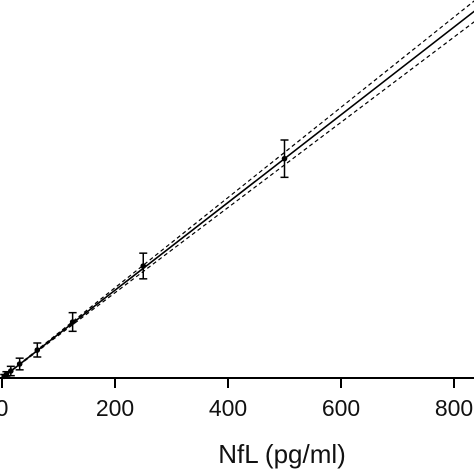  Describe the element at coordinates (454, 408) in the screenshot. I see `x-tick-label: 800` at that location.